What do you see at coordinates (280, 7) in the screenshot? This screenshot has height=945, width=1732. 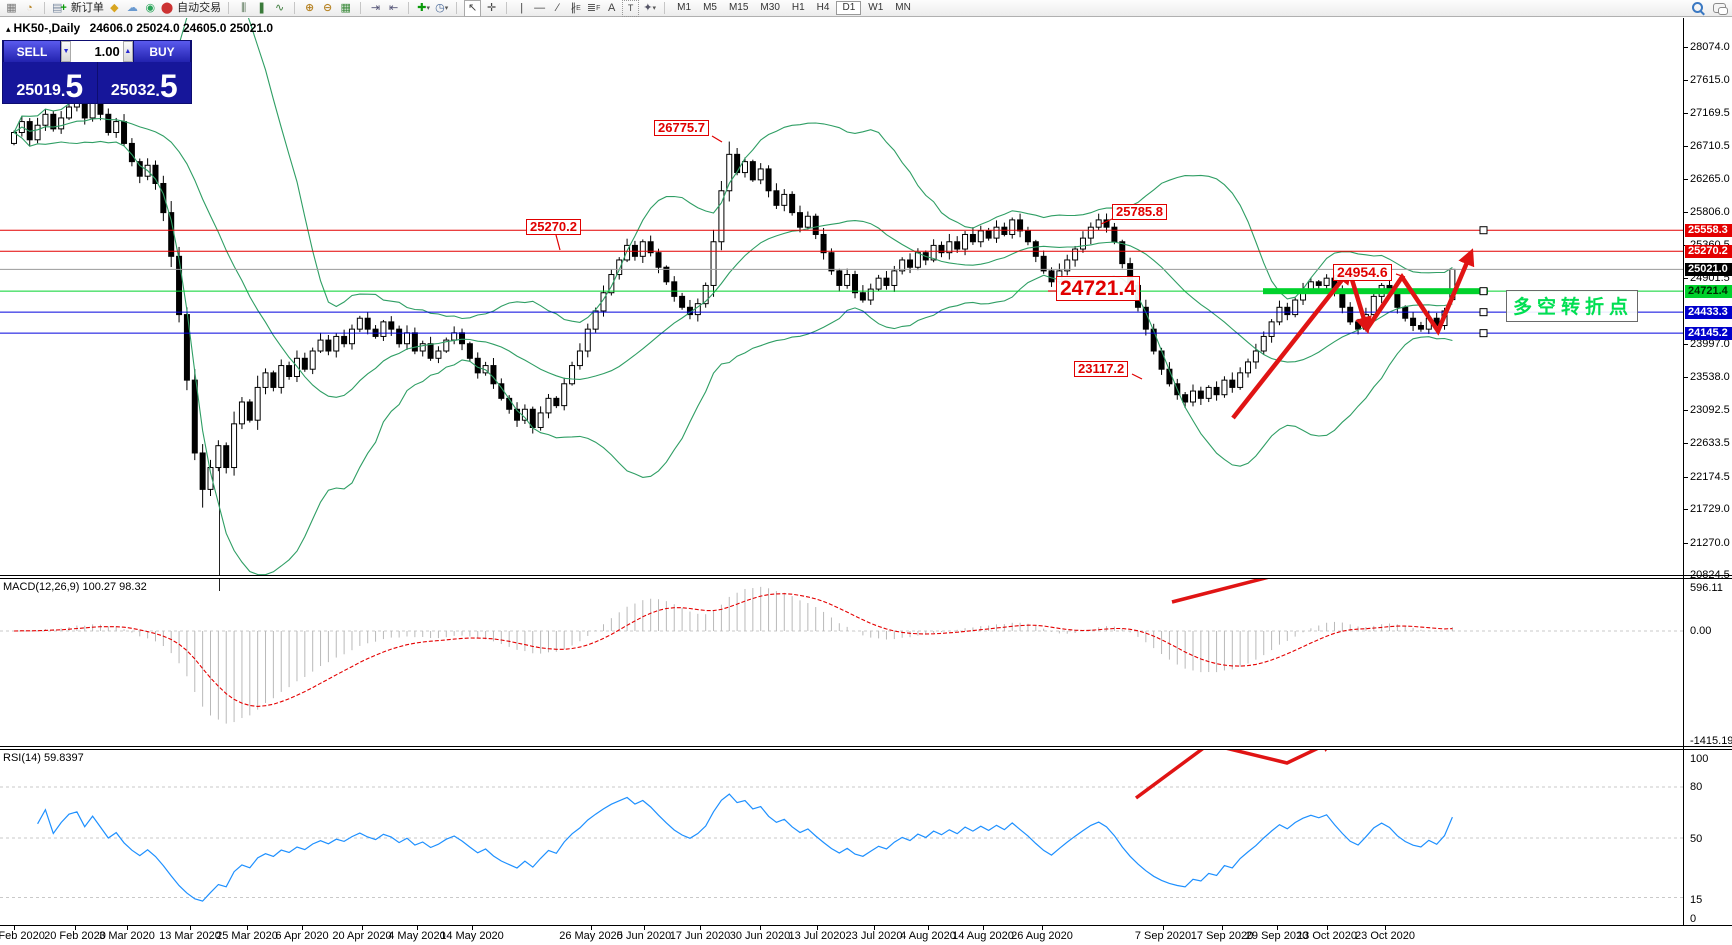 I see `line-chart-icon: ∿` at bounding box center [280, 7].